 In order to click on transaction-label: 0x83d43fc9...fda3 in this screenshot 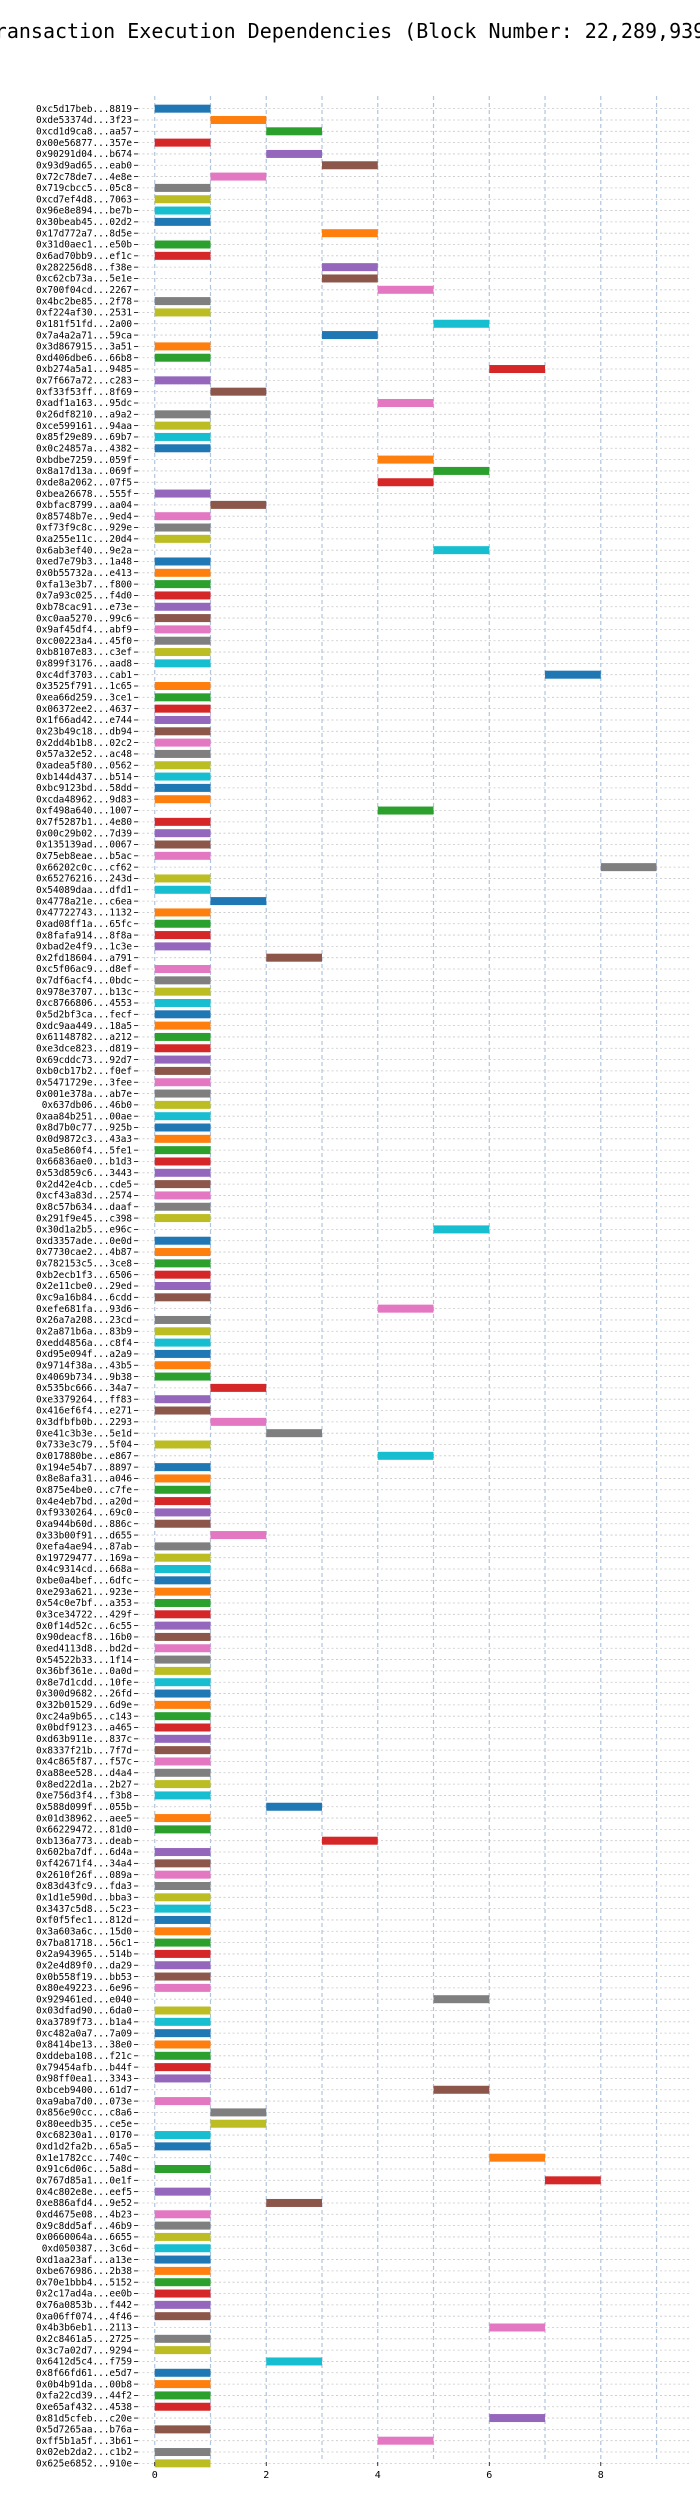, I will do `click(84, 1886)`.